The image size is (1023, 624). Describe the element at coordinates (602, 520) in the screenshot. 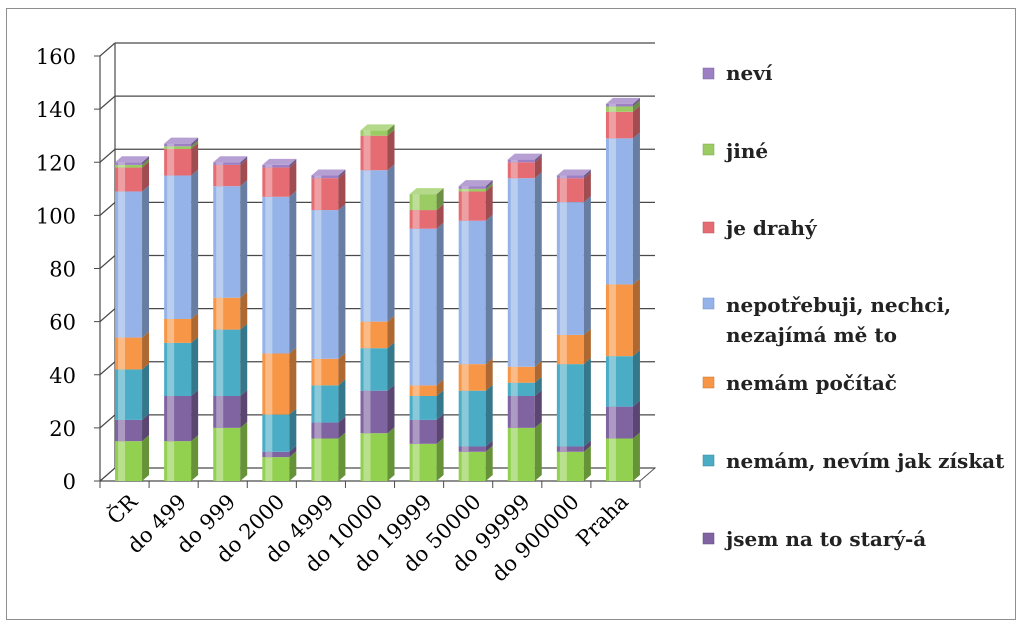

I see `x-tick-label: Praha` at that location.